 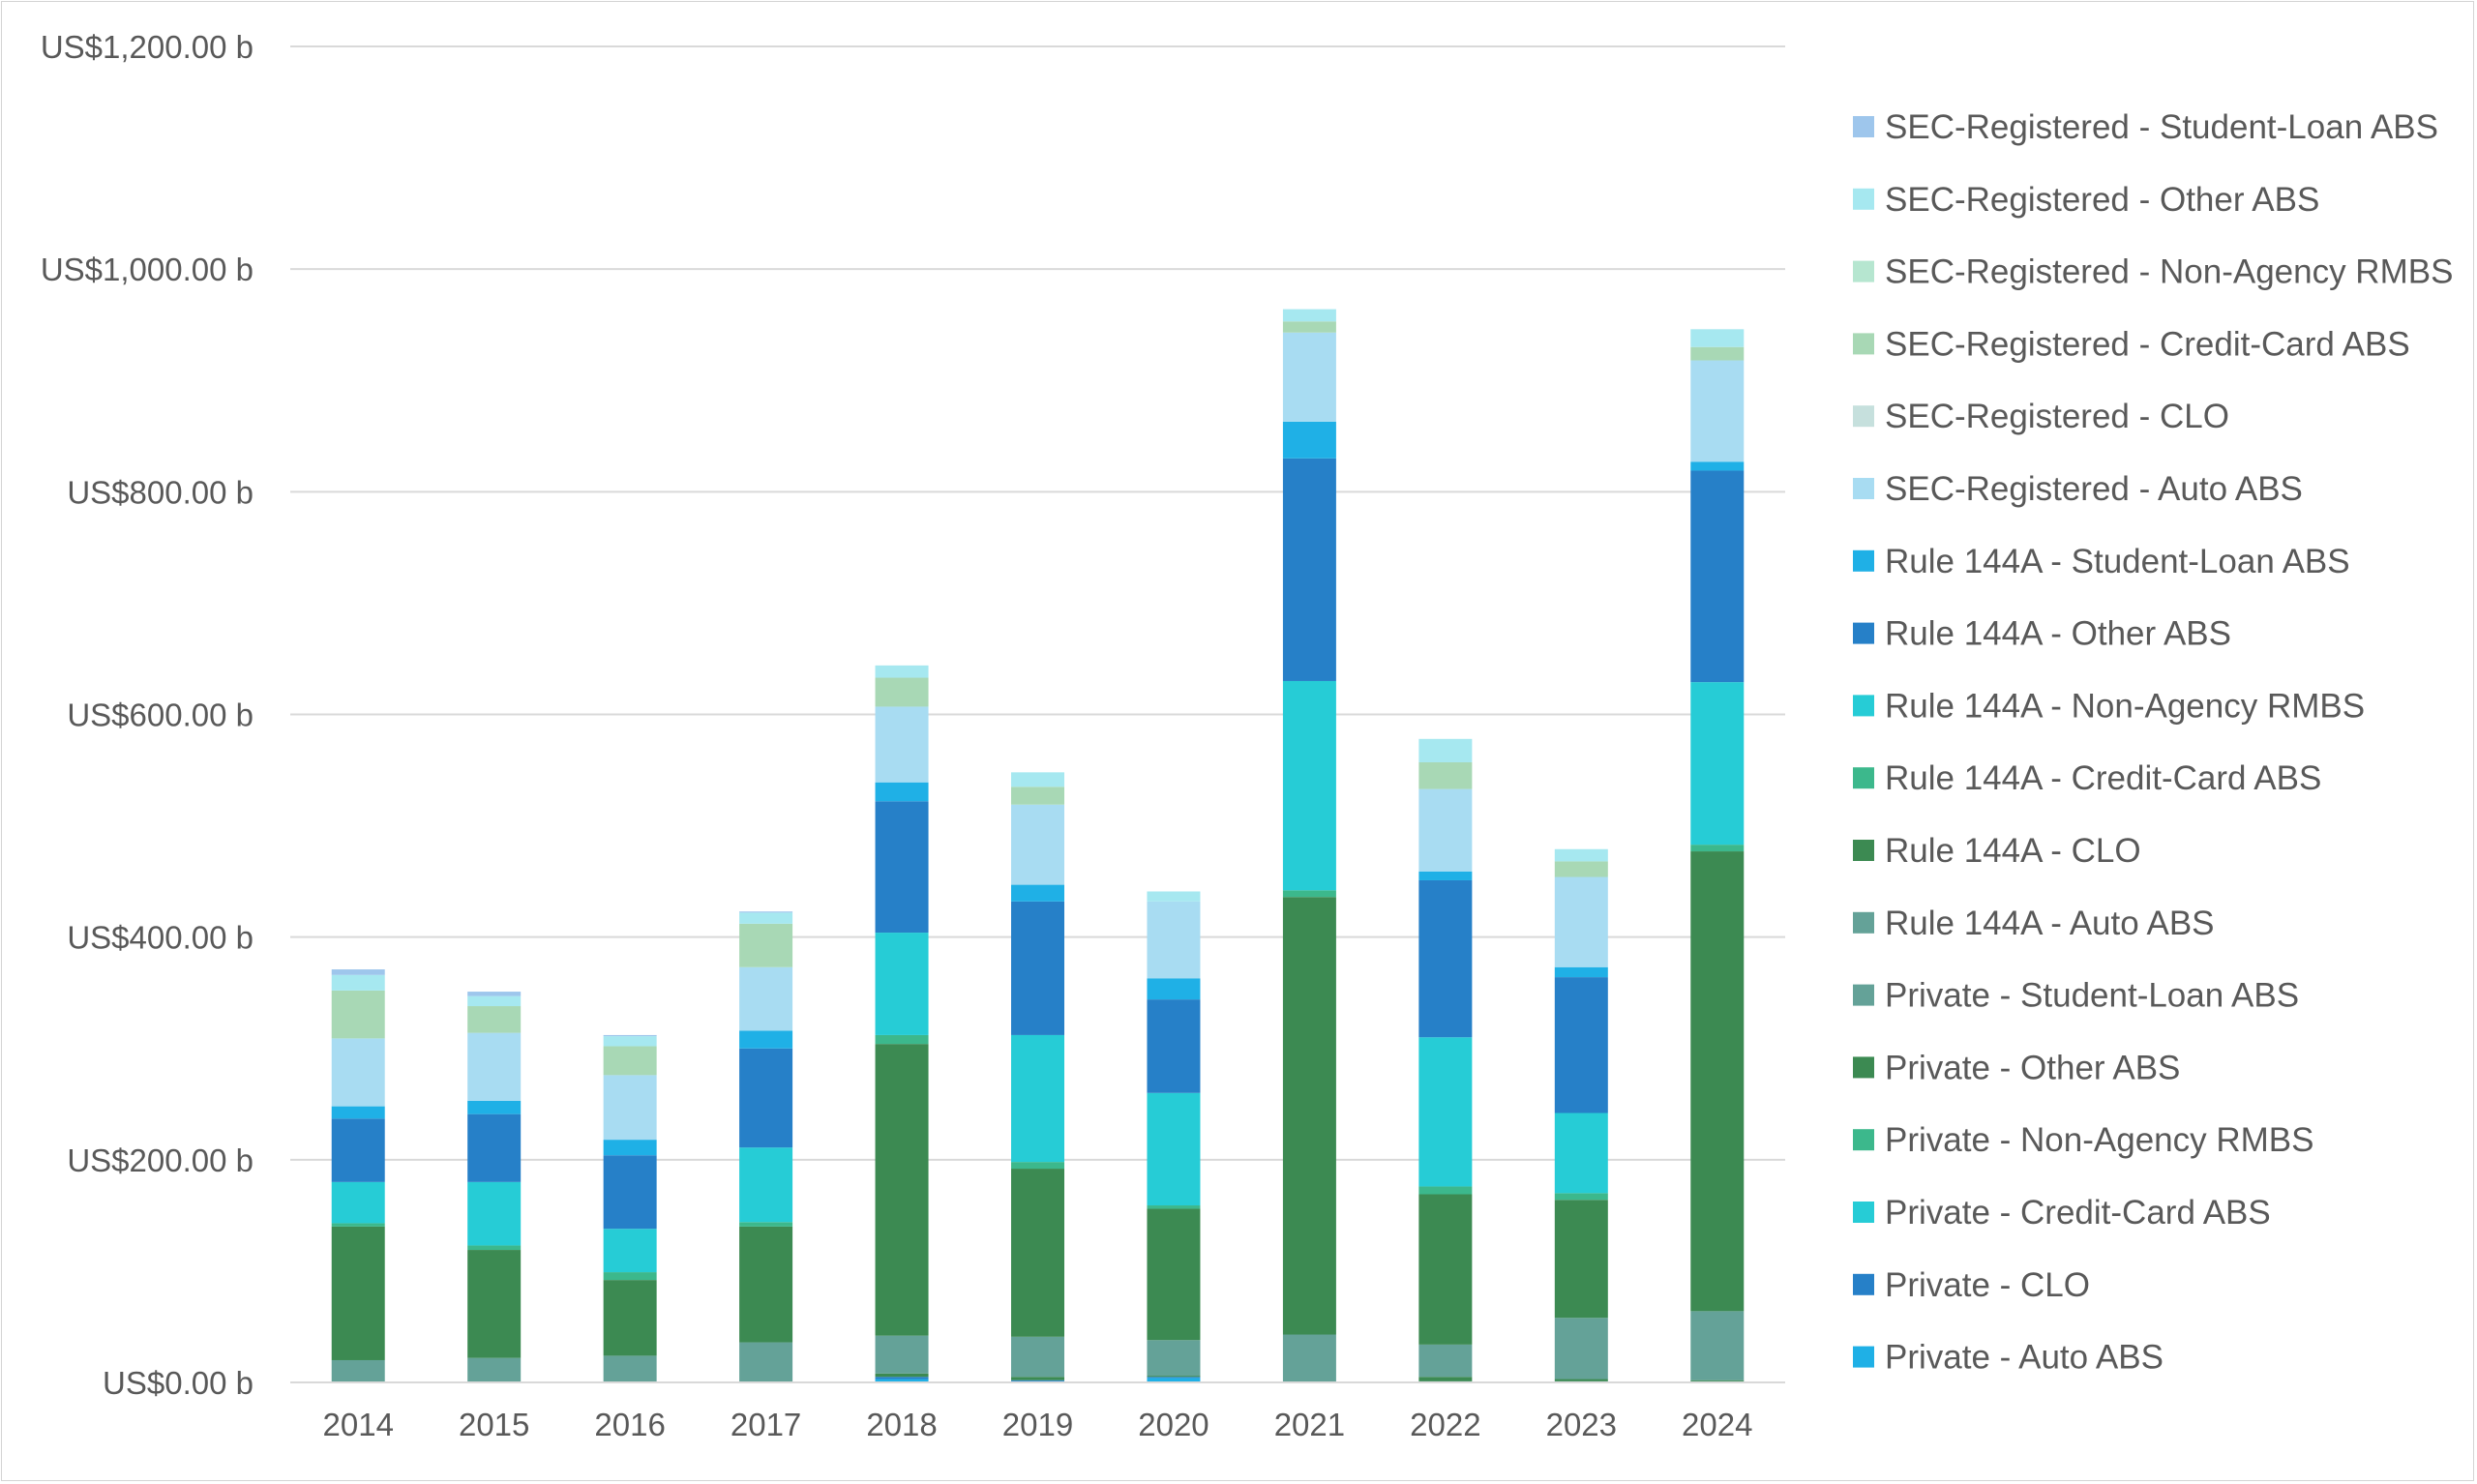 What do you see at coordinates (2117, 561) in the screenshot?
I see `legend-label: Rule 144A - Student-Loan ABS` at bounding box center [2117, 561].